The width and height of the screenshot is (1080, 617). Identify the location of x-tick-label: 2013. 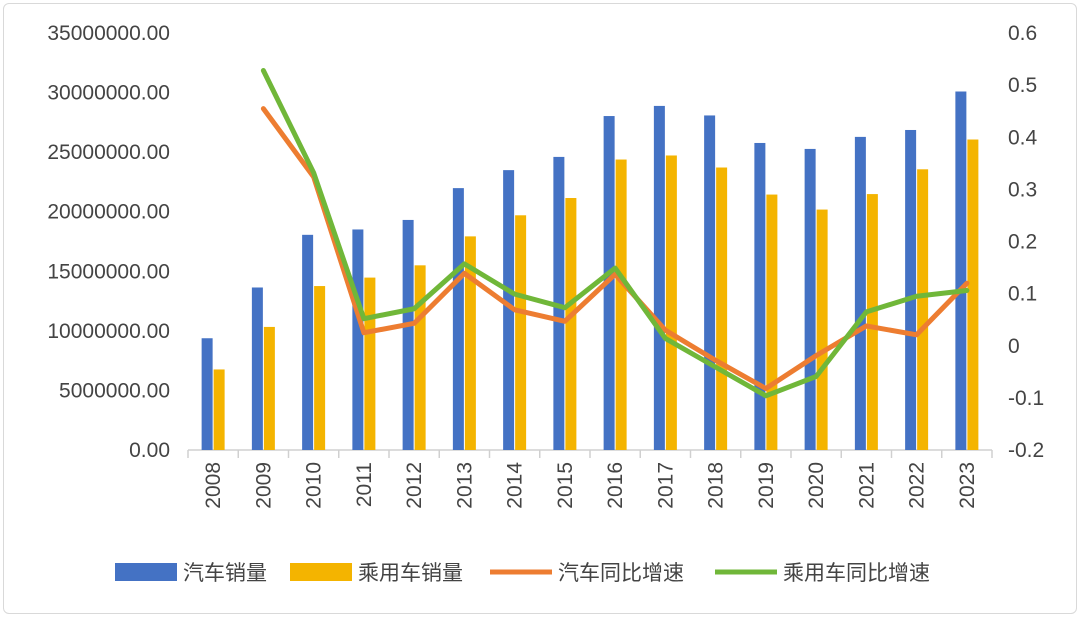
(464, 485).